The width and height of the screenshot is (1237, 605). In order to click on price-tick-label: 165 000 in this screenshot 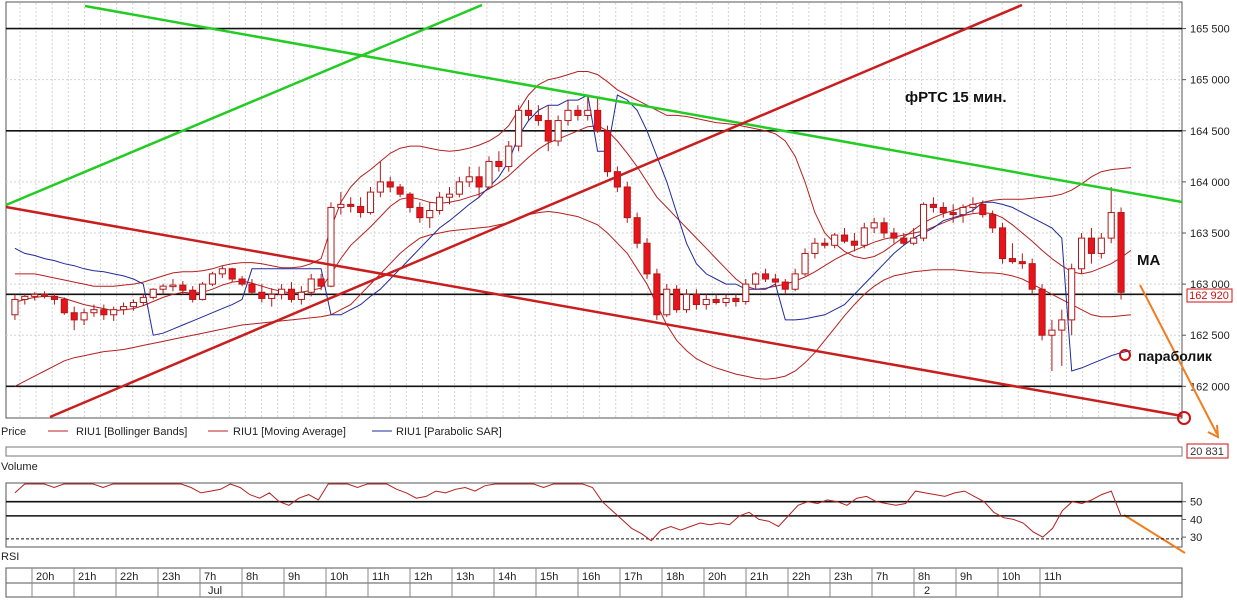, I will do `click(1210, 81)`.